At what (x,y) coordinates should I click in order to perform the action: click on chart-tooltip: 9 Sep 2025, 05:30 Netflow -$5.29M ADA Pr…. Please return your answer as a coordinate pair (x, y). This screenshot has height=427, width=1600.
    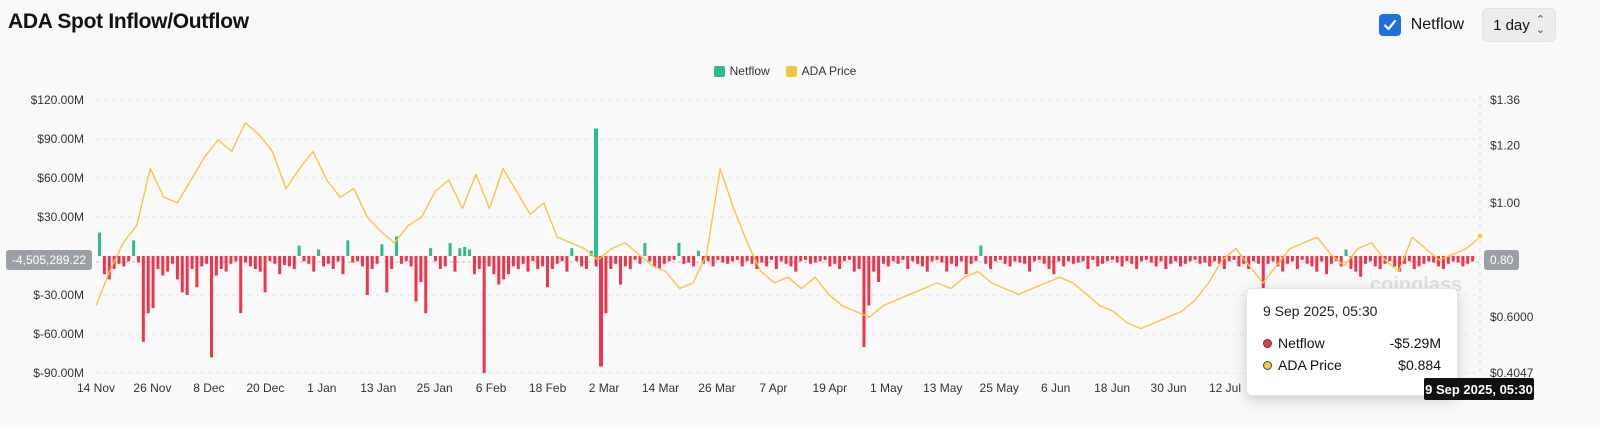
    Looking at the image, I should click on (1352, 342).